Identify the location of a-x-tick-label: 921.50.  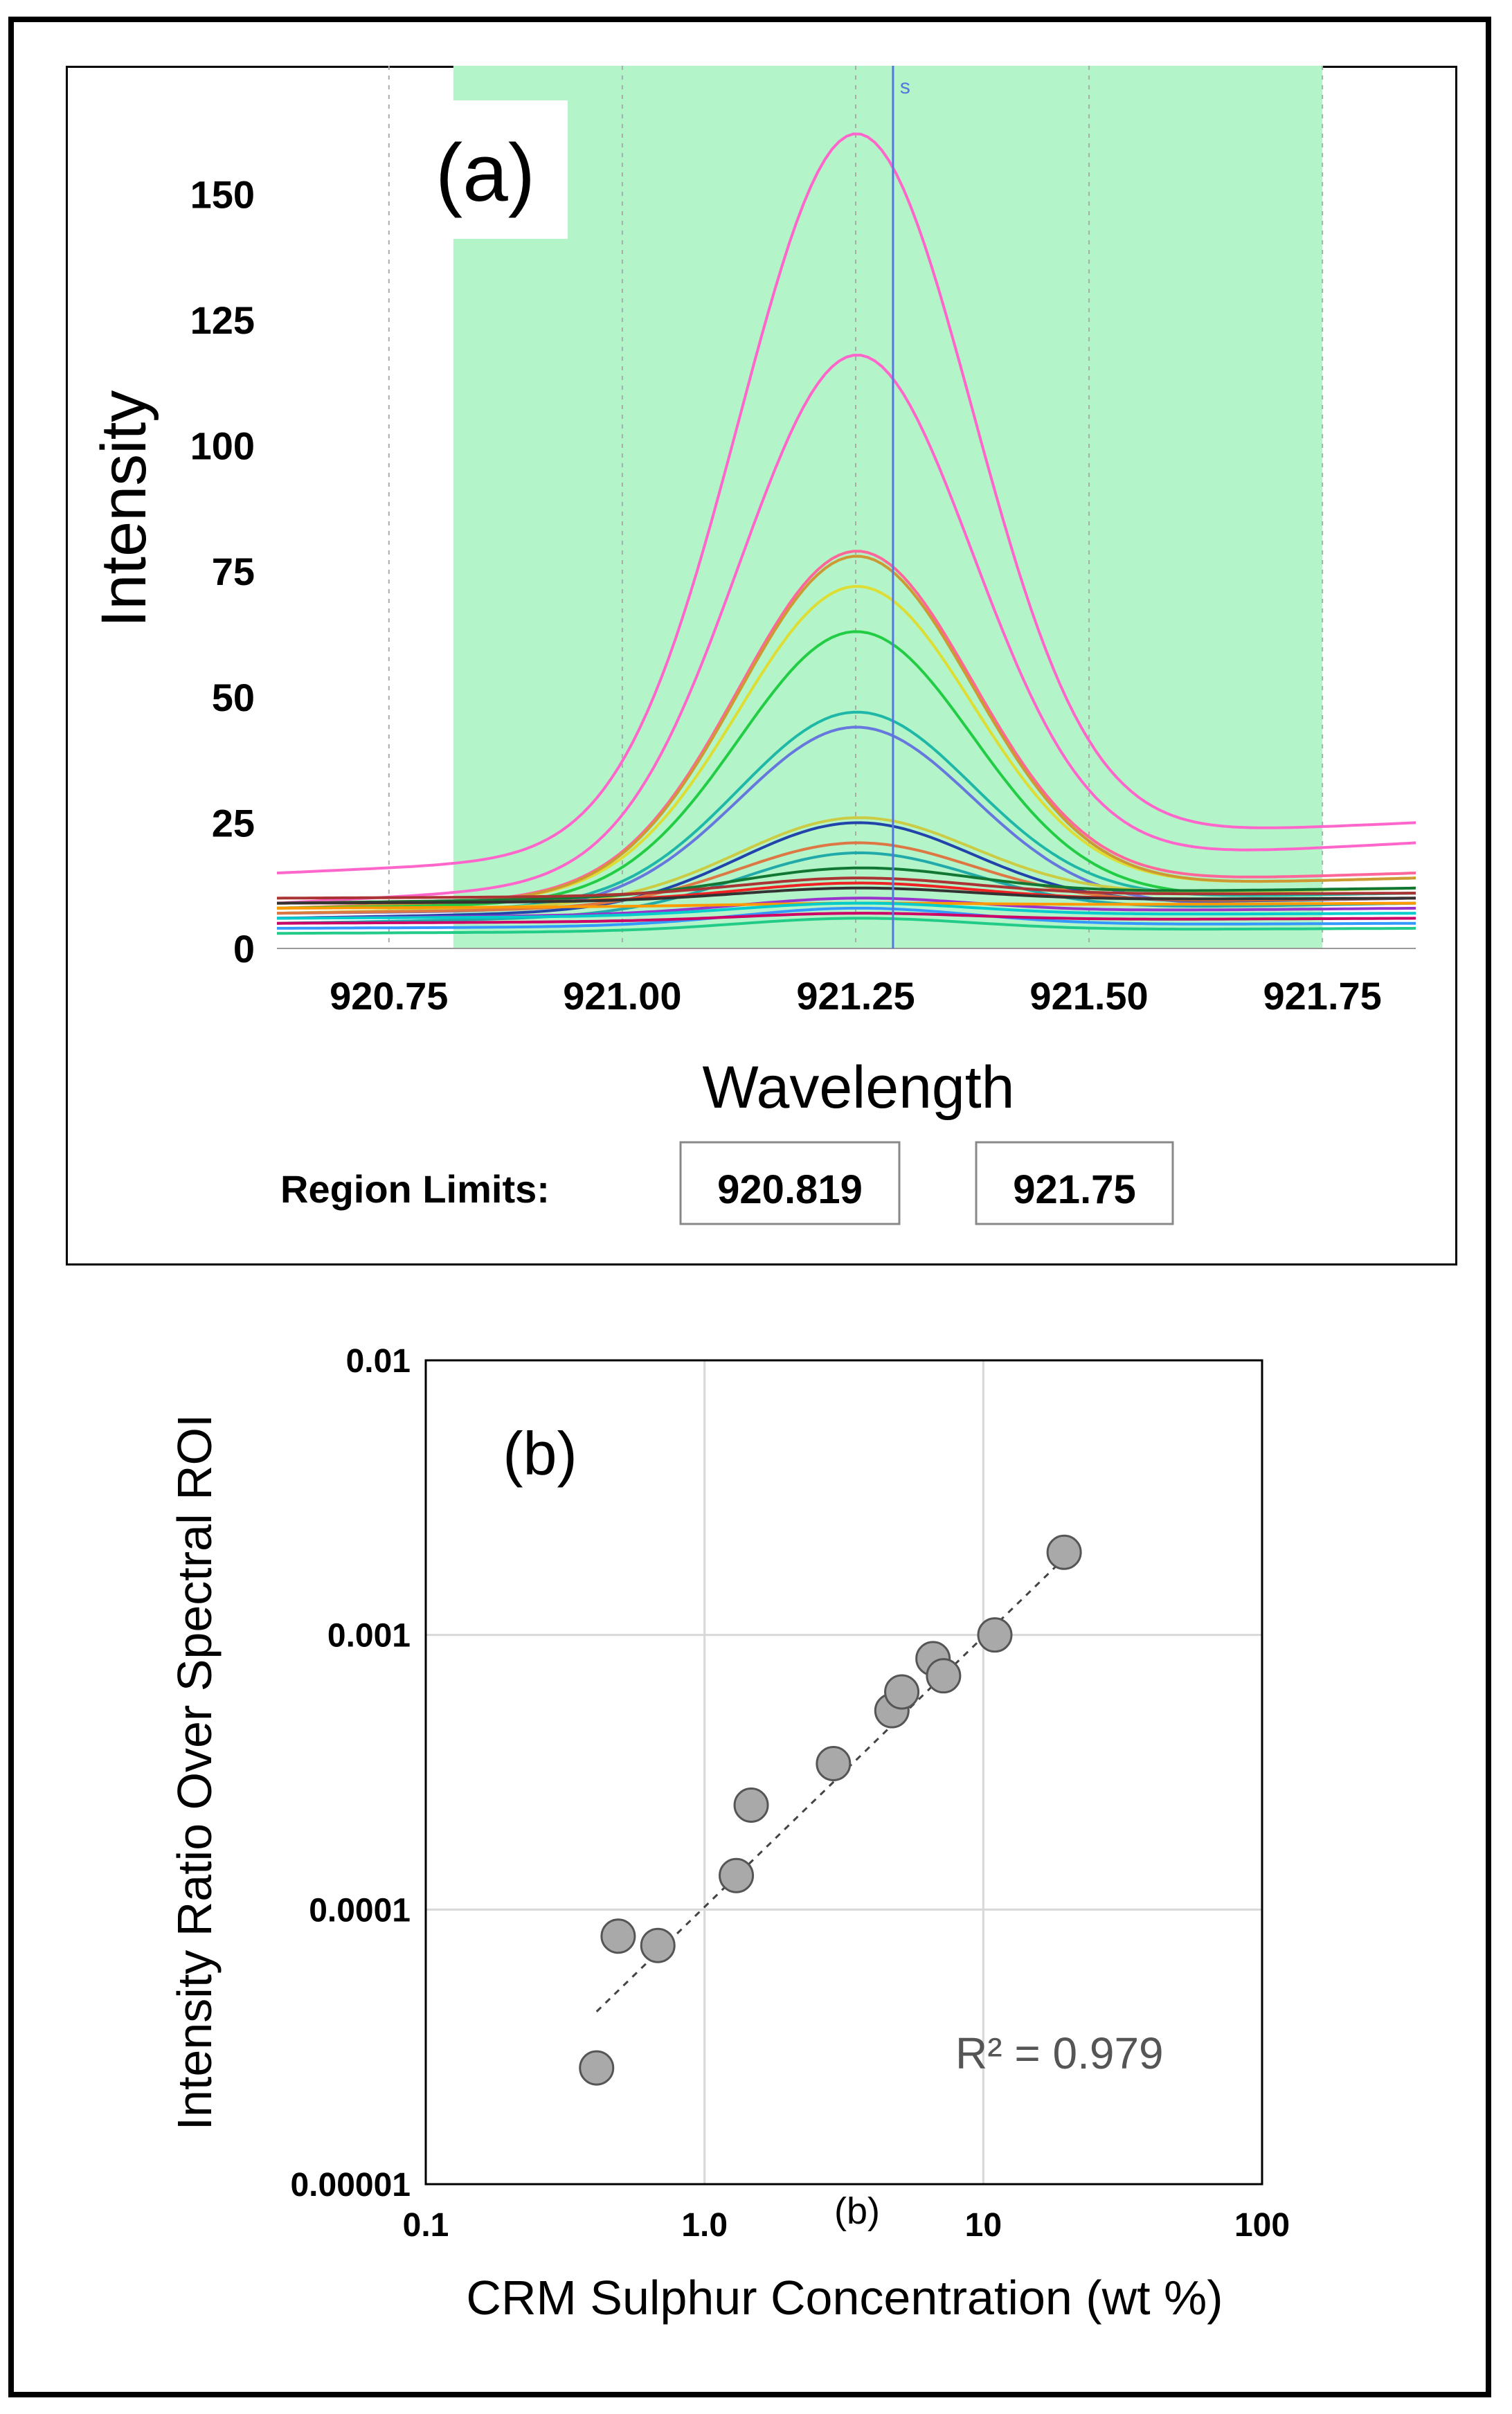
(1088, 996).